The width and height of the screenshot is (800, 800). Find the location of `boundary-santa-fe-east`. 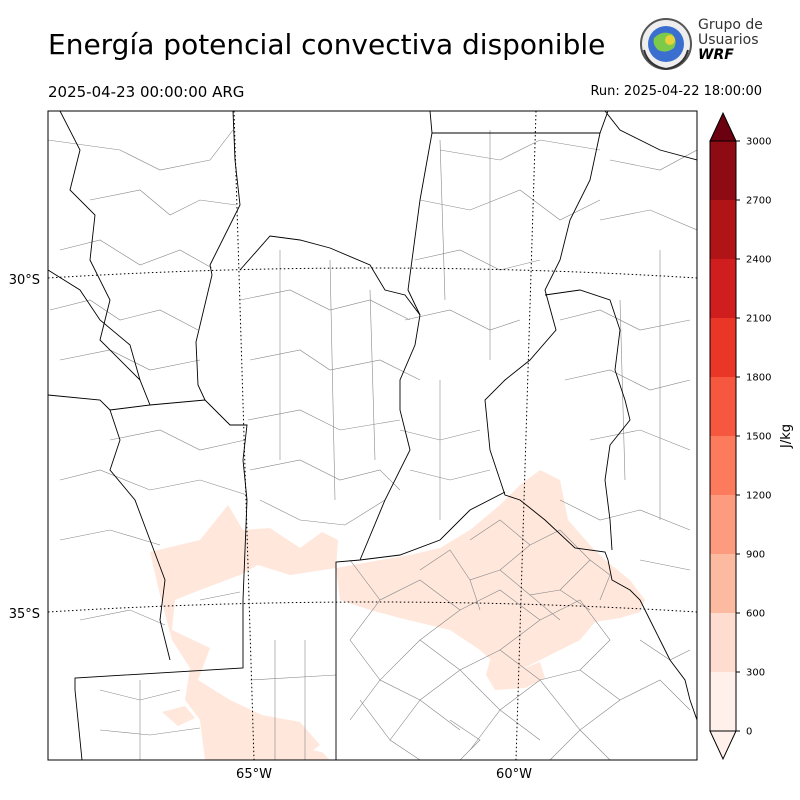

boundary-santa-fe-east is located at coordinates (519, 122).